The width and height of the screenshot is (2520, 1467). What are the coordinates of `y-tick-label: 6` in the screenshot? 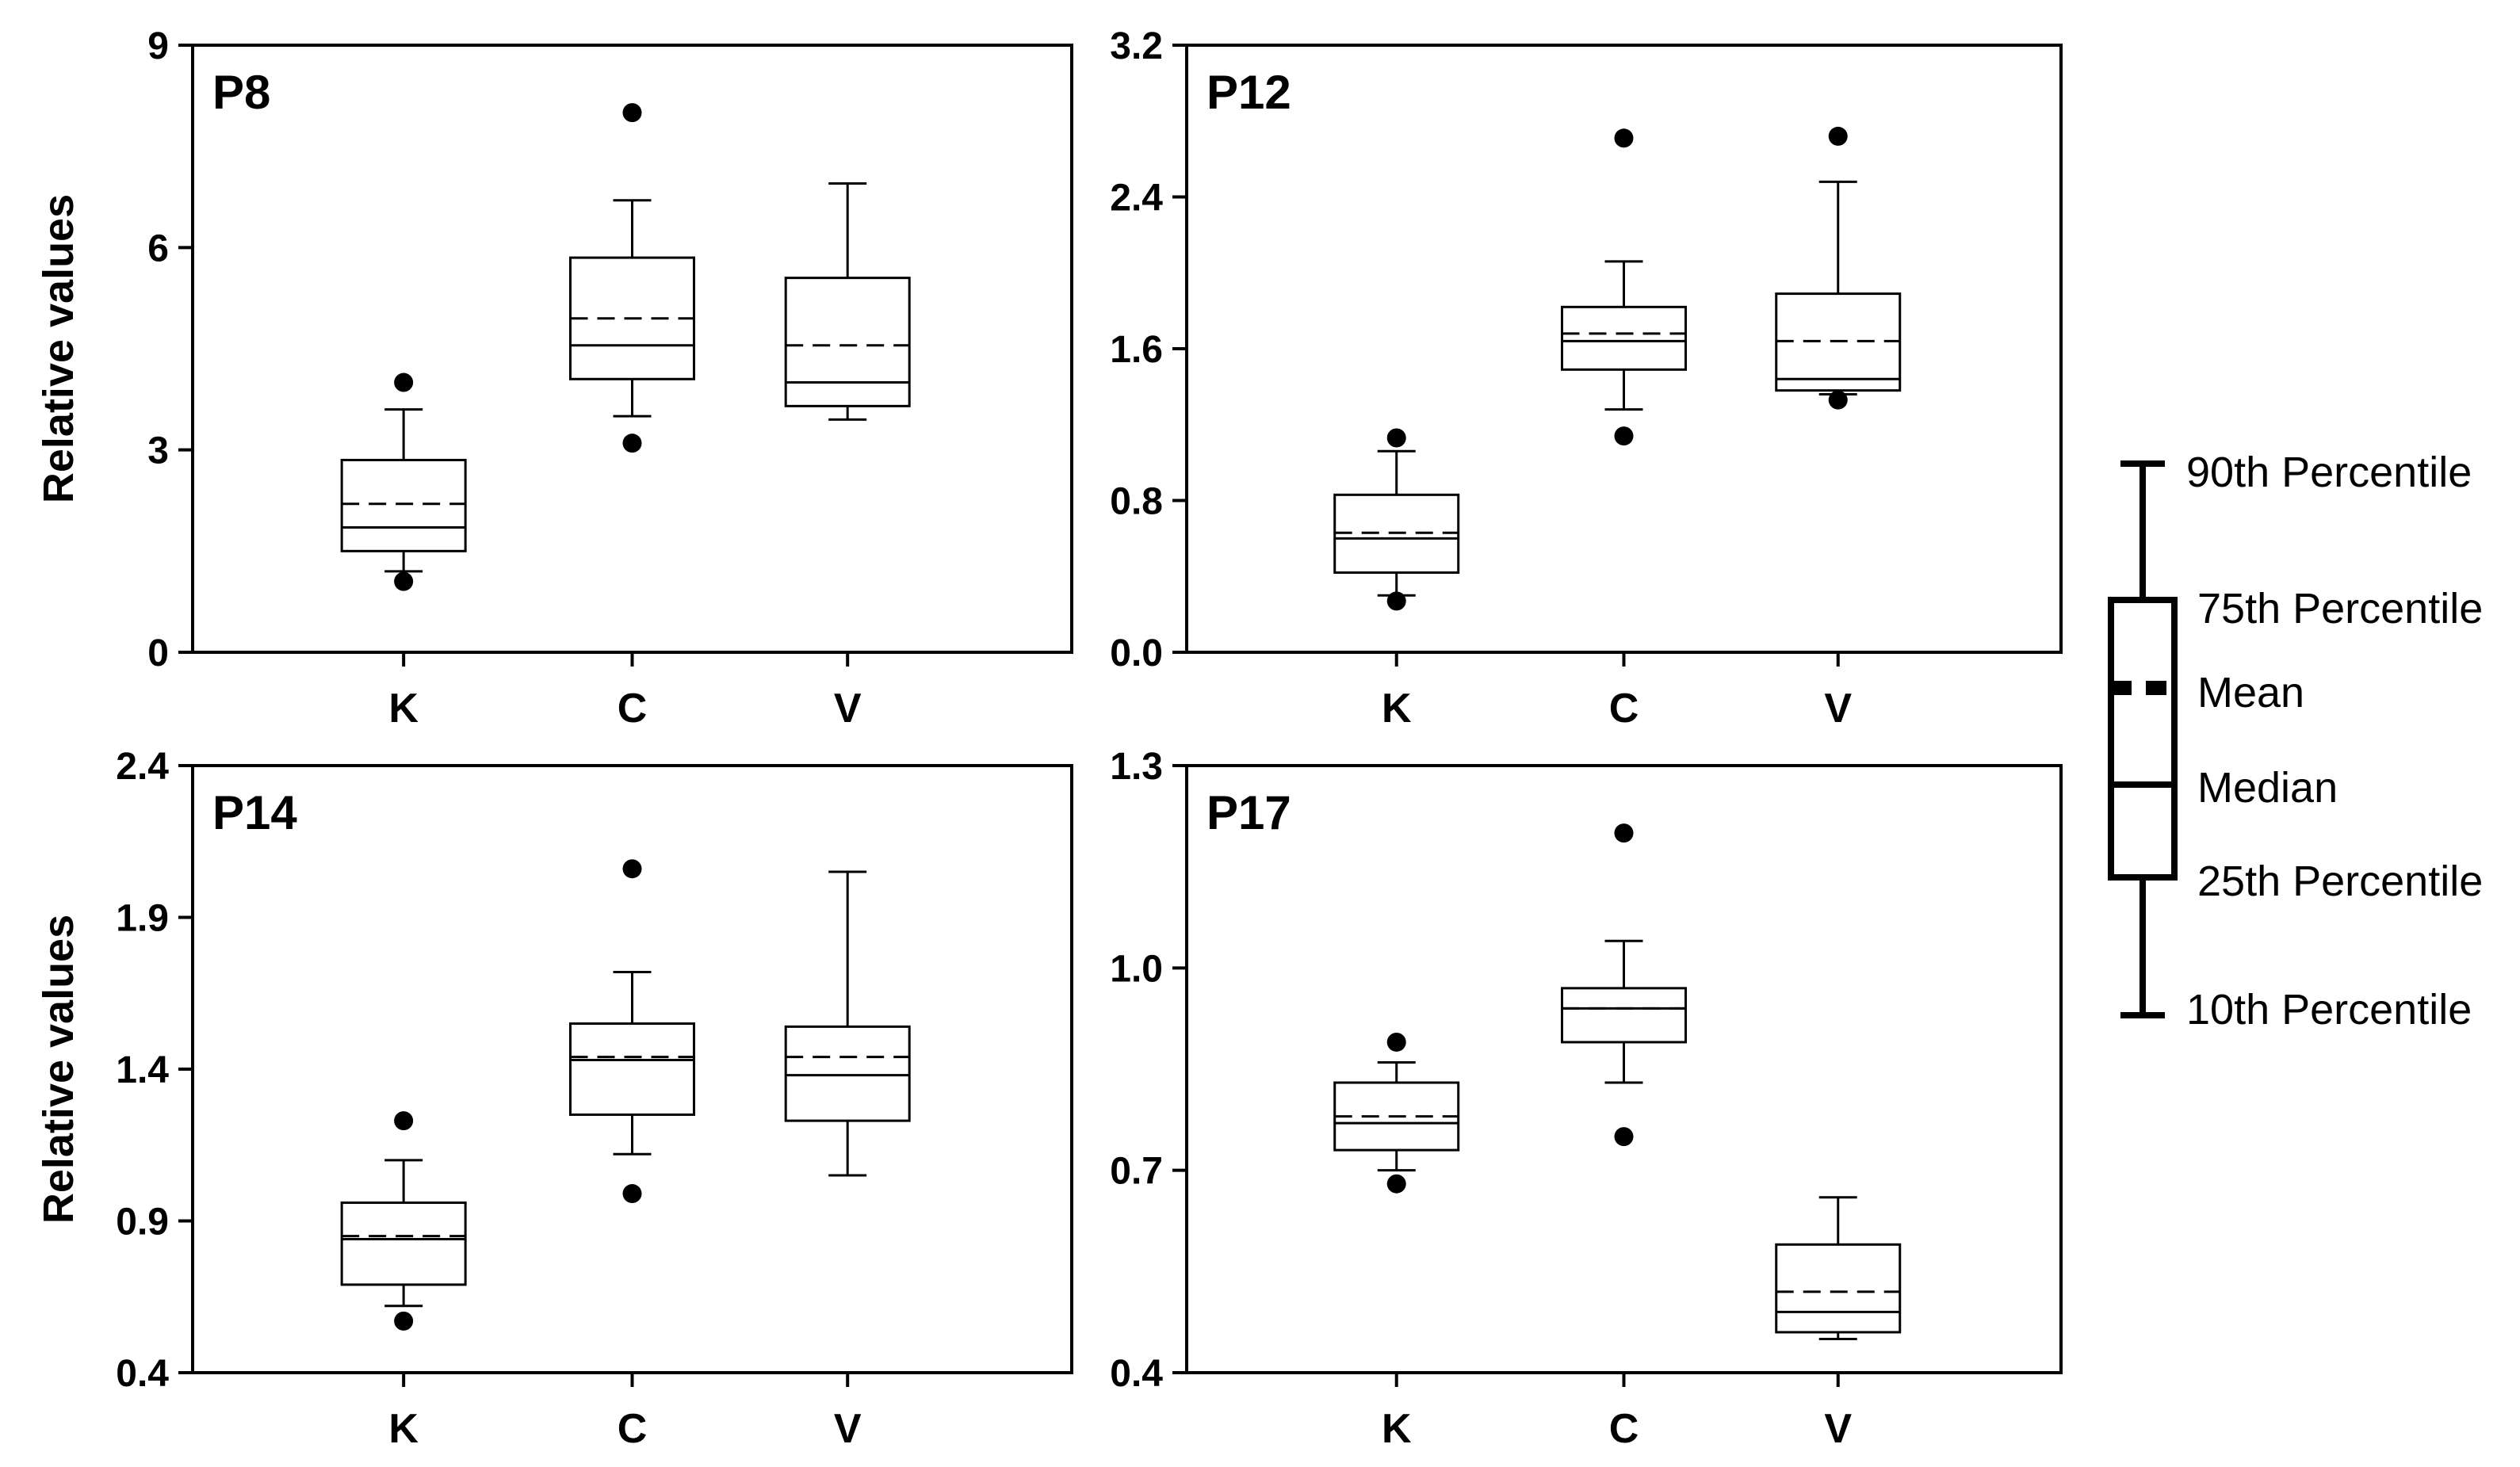 It's located at (158, 248).